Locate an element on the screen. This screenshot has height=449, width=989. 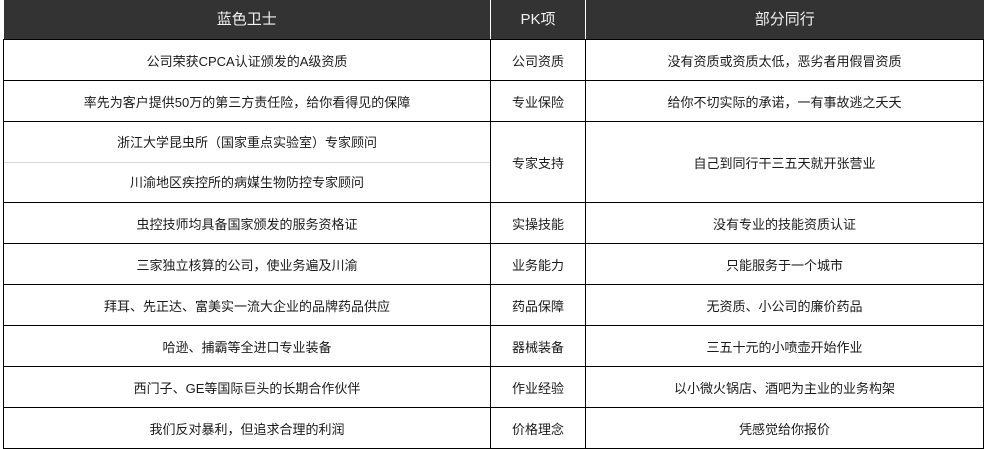
cell-topic: 业务能力 is located at coordinates (538, 264).